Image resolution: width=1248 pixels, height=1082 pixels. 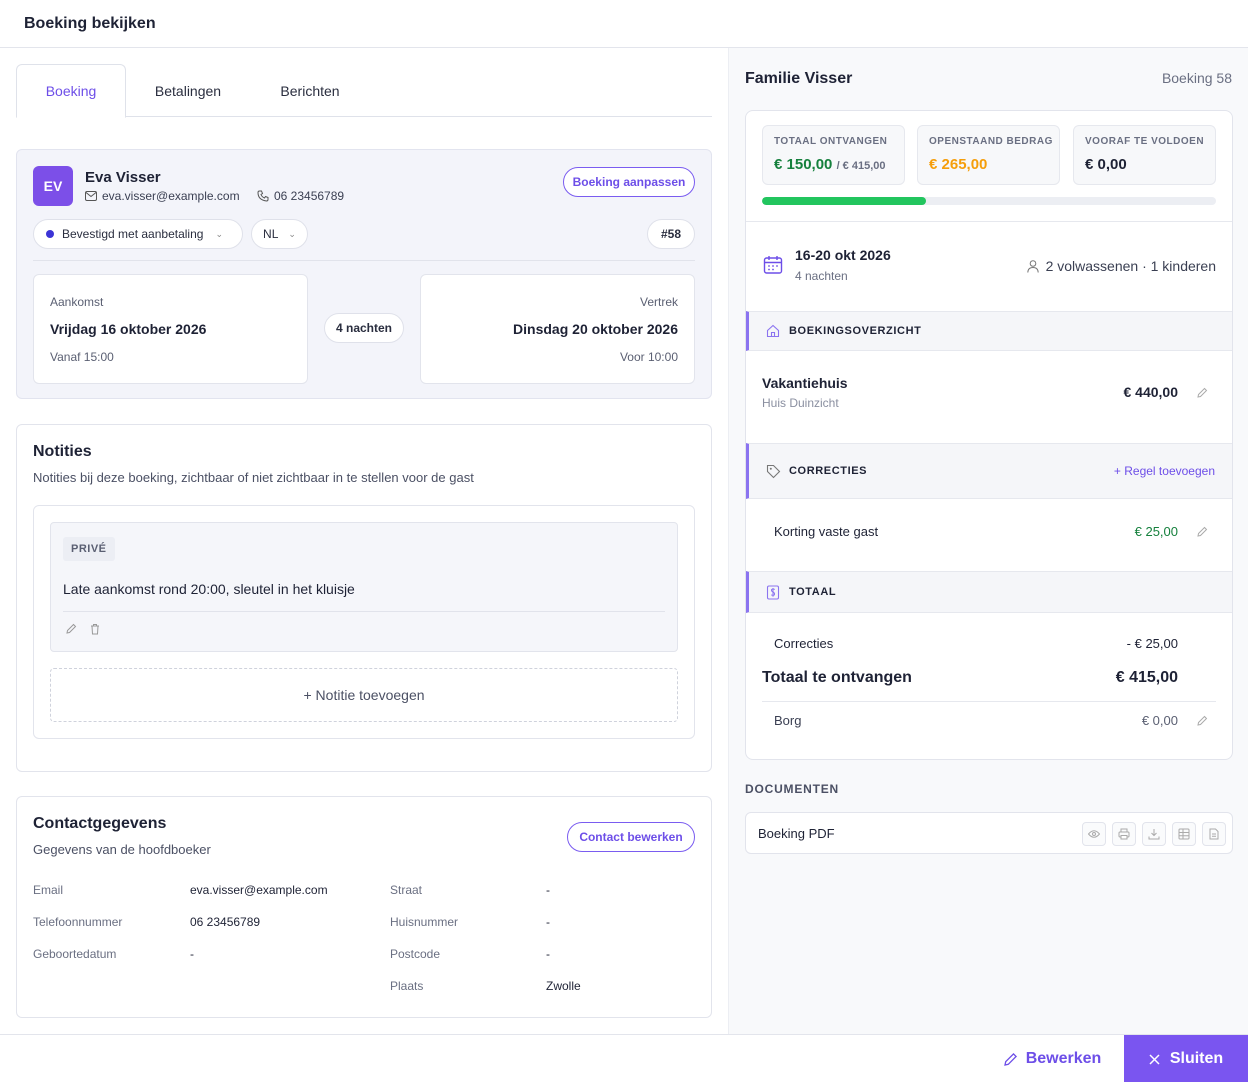 I want to click on close-button: Sluiten, so click(x=1186, y=1058).